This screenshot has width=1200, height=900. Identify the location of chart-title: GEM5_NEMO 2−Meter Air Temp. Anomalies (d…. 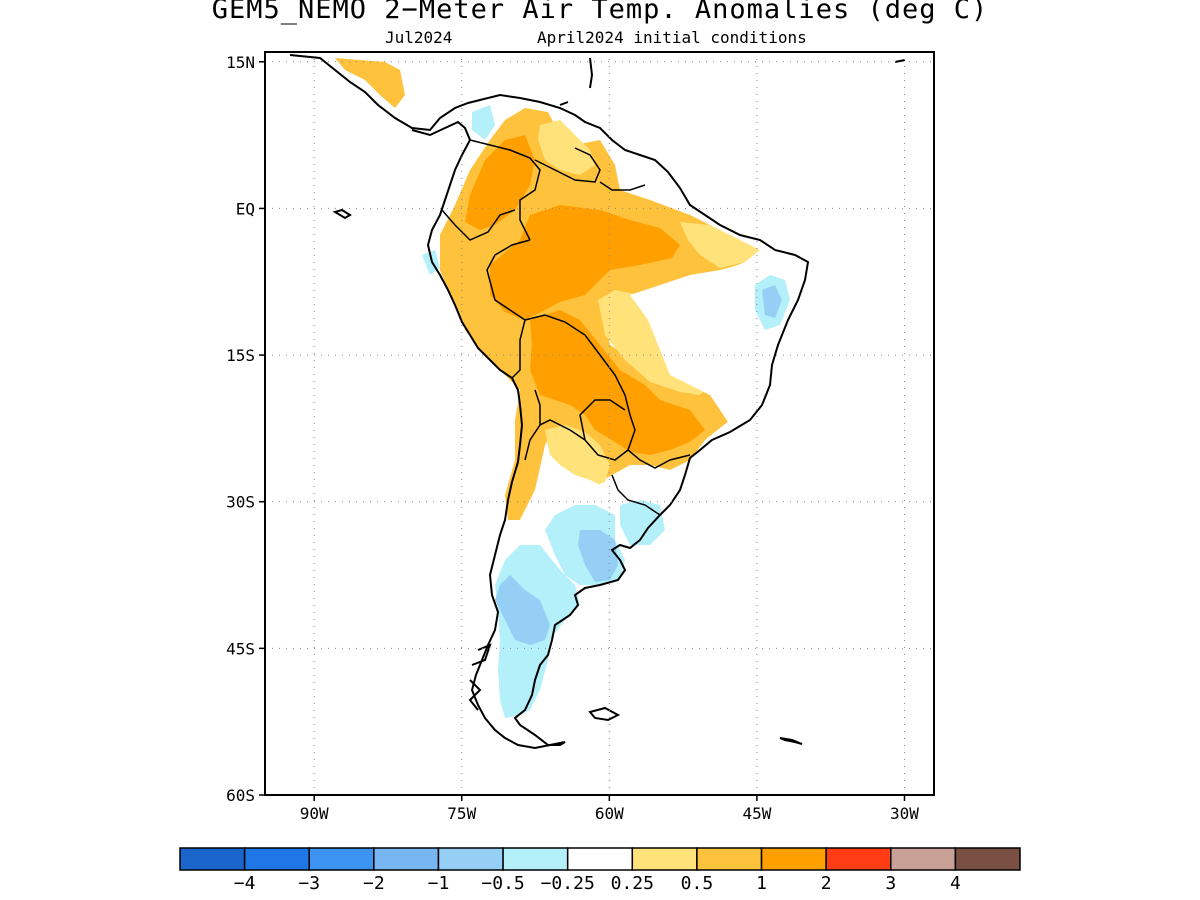
(600, 12).